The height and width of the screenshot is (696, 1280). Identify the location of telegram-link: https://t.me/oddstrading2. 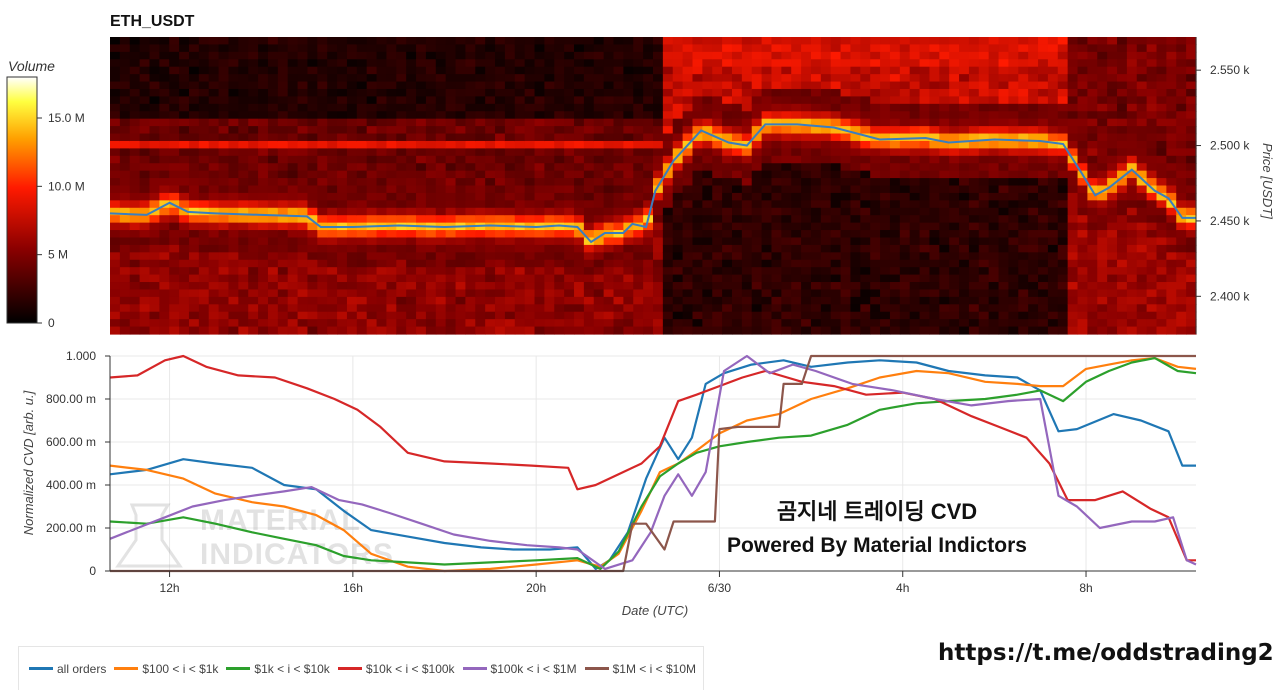
(1106, 653).